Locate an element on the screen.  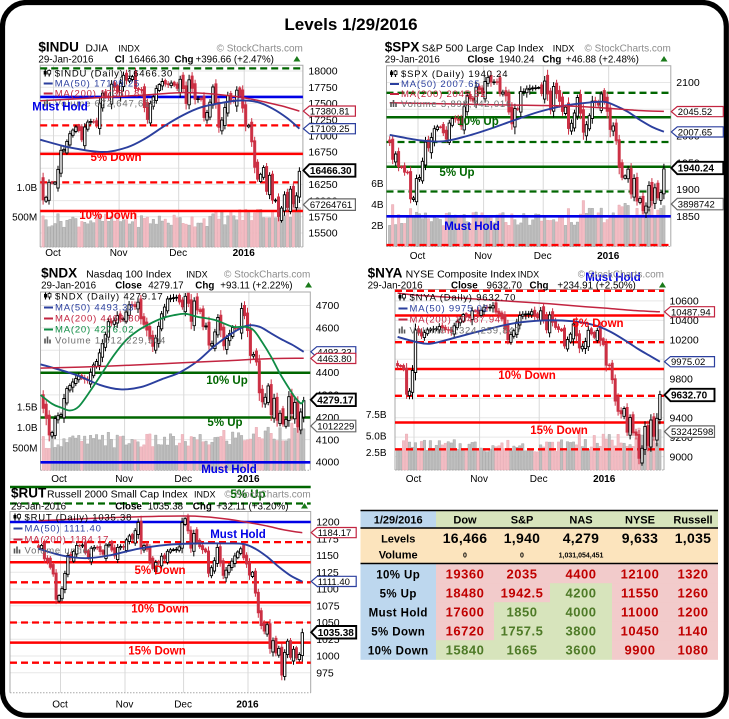
svg-text: 6B is located at coordinates (377, 184).